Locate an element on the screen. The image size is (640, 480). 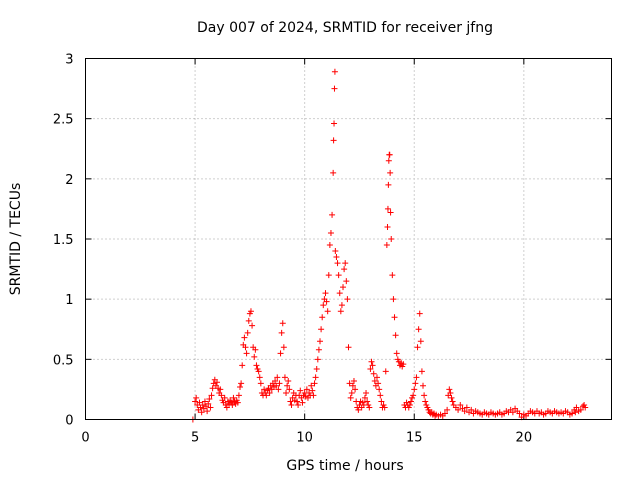
y-axis-label: SRMTID / TECUs is located at coordinates (16, 239).